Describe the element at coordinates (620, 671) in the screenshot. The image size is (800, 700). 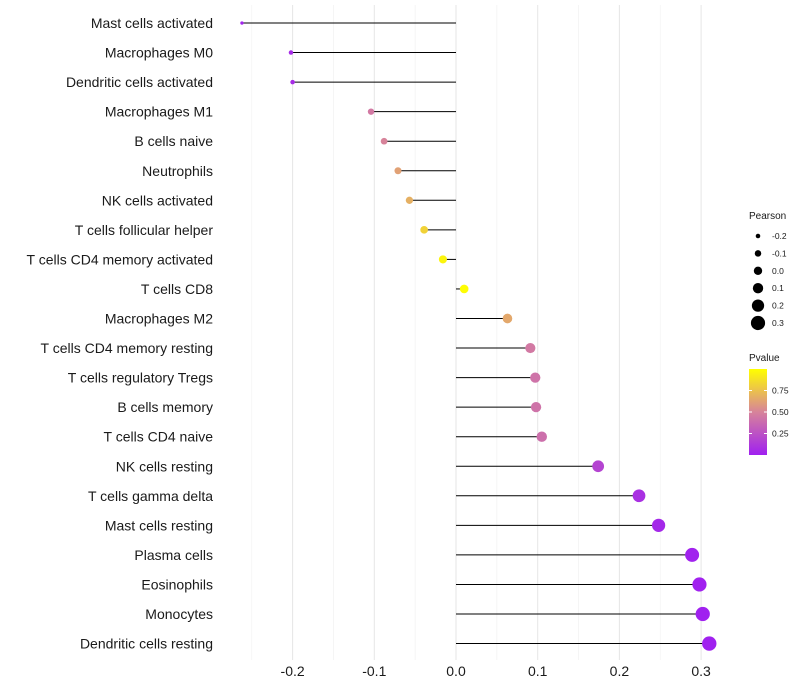
I see `x-tick-label: 0.2` at that location.